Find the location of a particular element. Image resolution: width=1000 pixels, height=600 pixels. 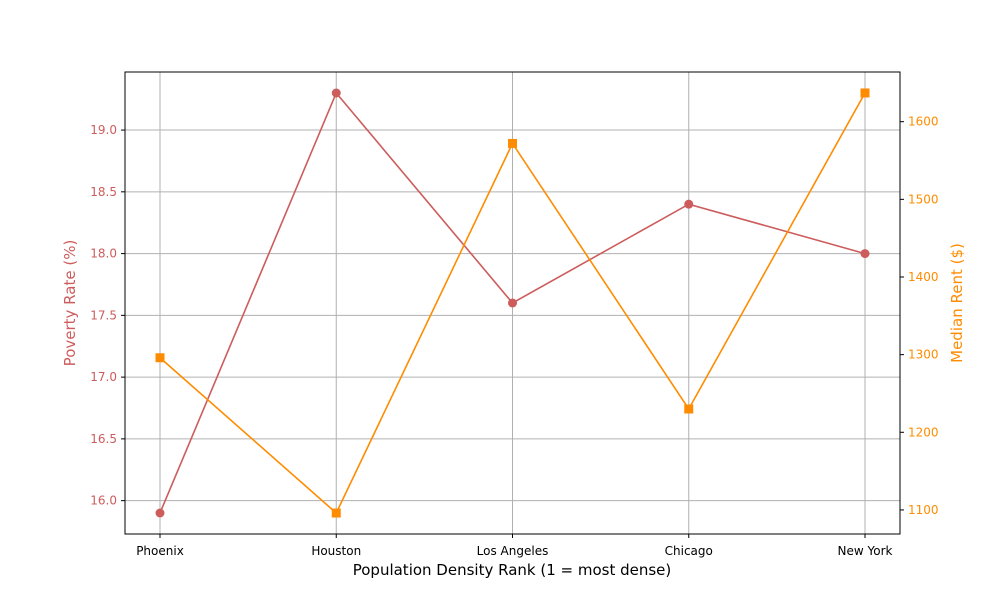

x-axis-ticks: Phoenix Houston Los Angeles Chicago New York is located at coordinates (514, 546).